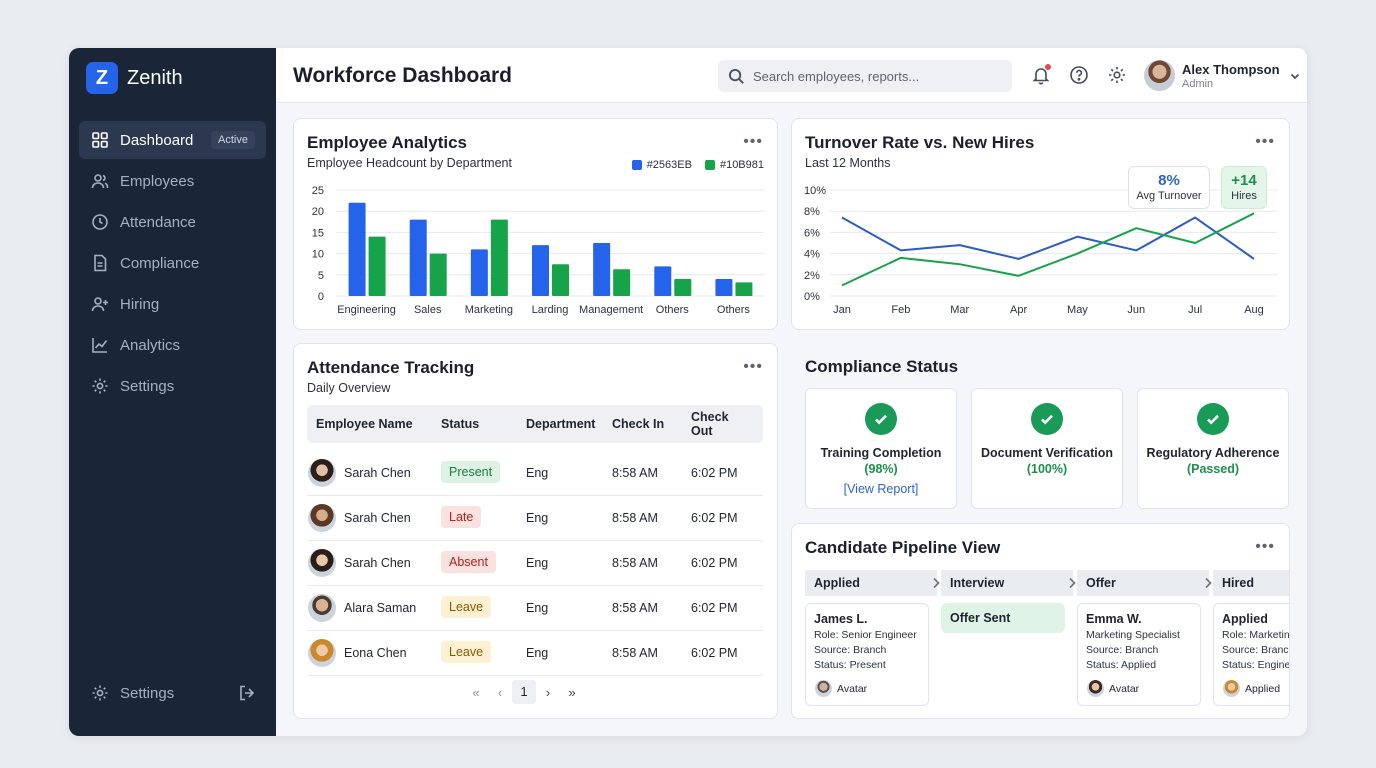 This screenshot has height=768, width=1376. What do you see at coordinates (100, 263) in the screenshot?
I see `document-icon` at bounding box center [100, 263].